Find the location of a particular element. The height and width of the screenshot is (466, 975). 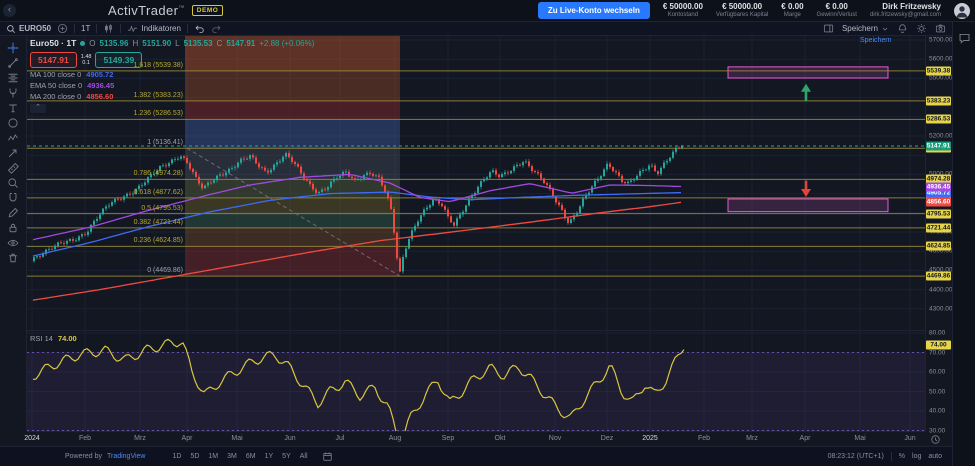

indicators-button: Indikatoren is located at coordinates (154, 28).